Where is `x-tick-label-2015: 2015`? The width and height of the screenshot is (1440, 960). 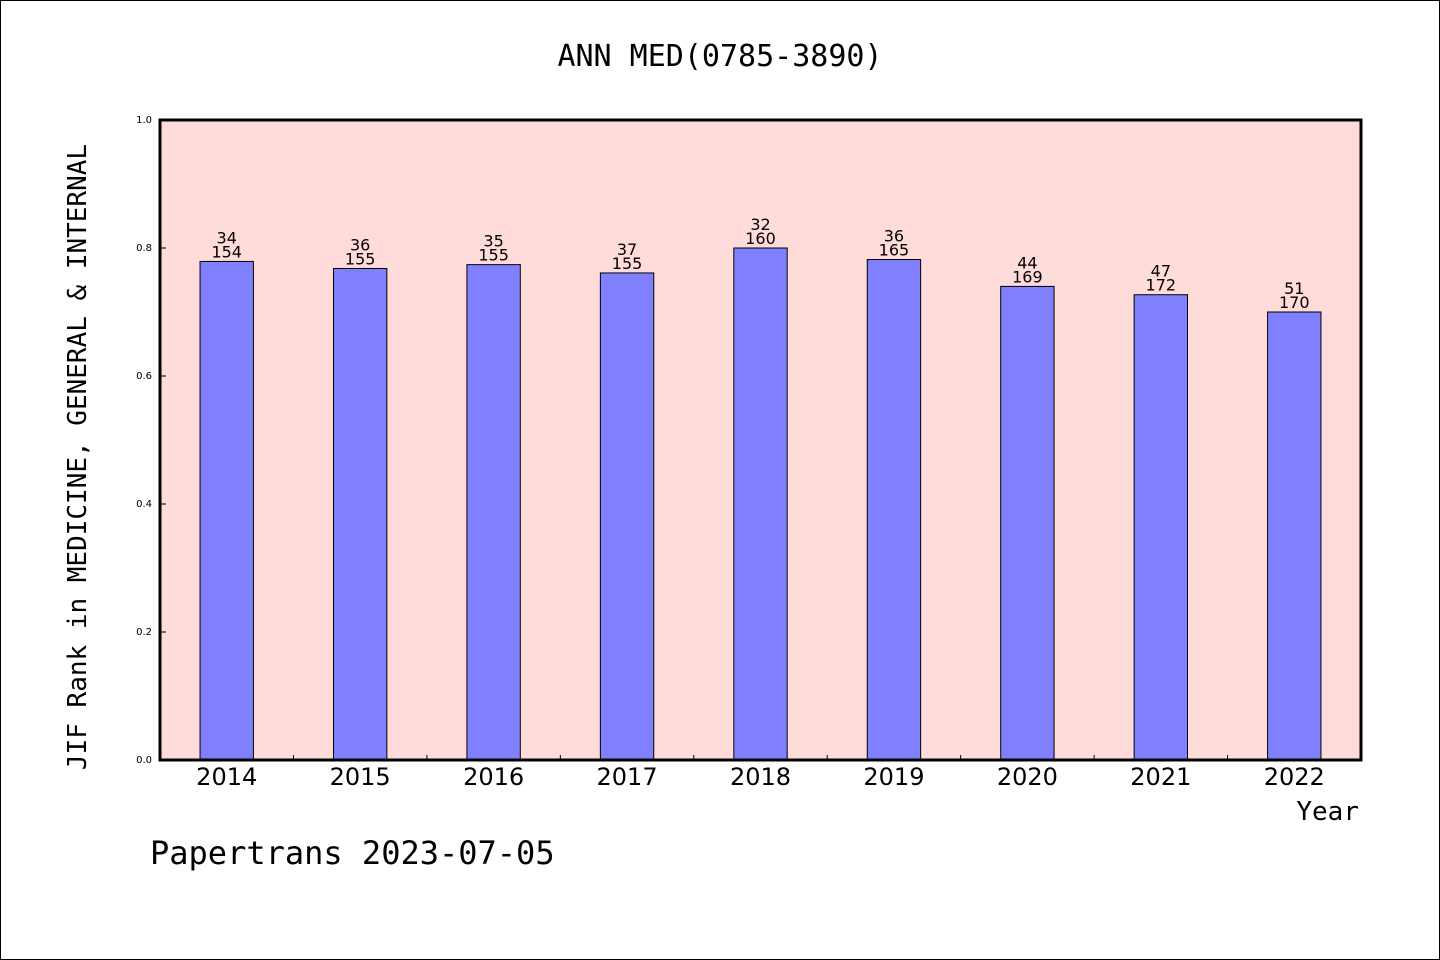 x-tick-label-2015: 2015 is located at coordinates (360, 777).